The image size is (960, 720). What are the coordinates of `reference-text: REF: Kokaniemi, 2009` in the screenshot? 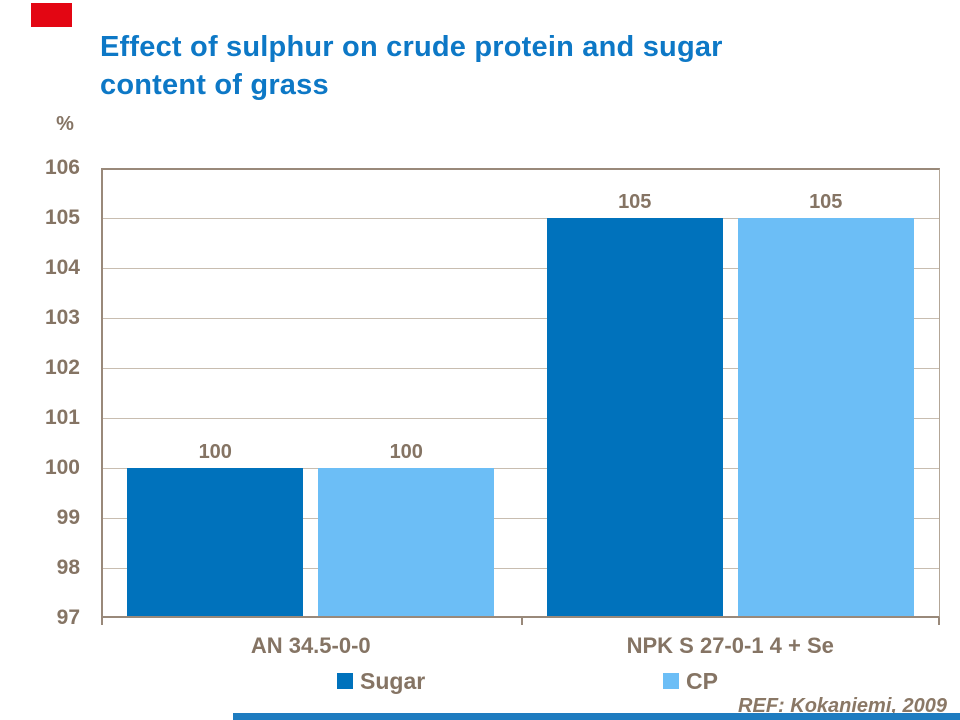 It's located at (842, 706).